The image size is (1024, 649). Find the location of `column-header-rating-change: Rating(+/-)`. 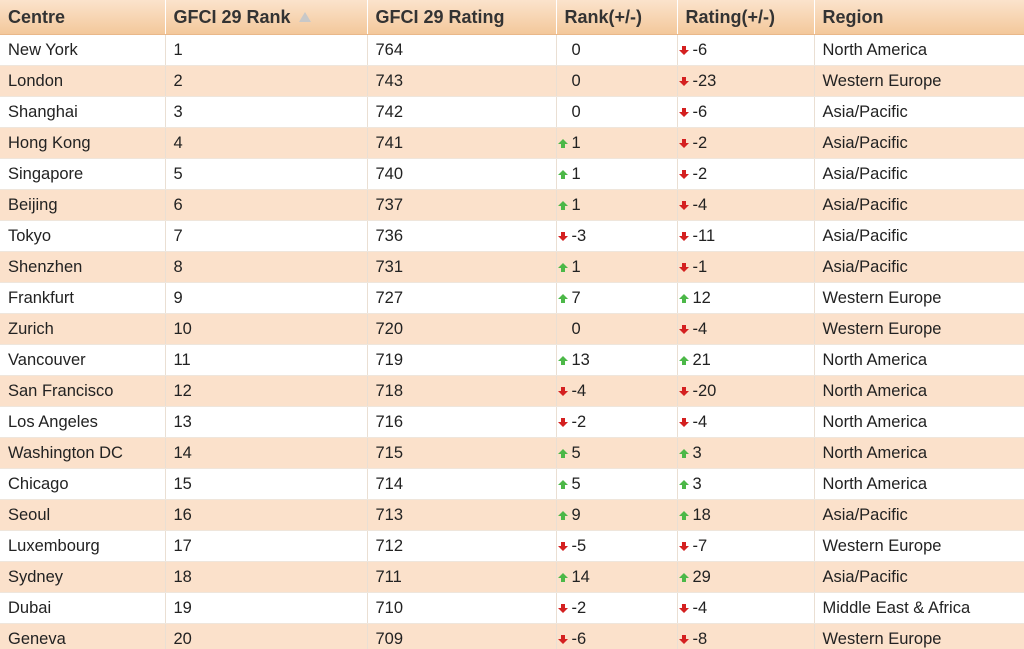

column-header-rating-change: Rating(+/-) is located at coordinates (746, 17).